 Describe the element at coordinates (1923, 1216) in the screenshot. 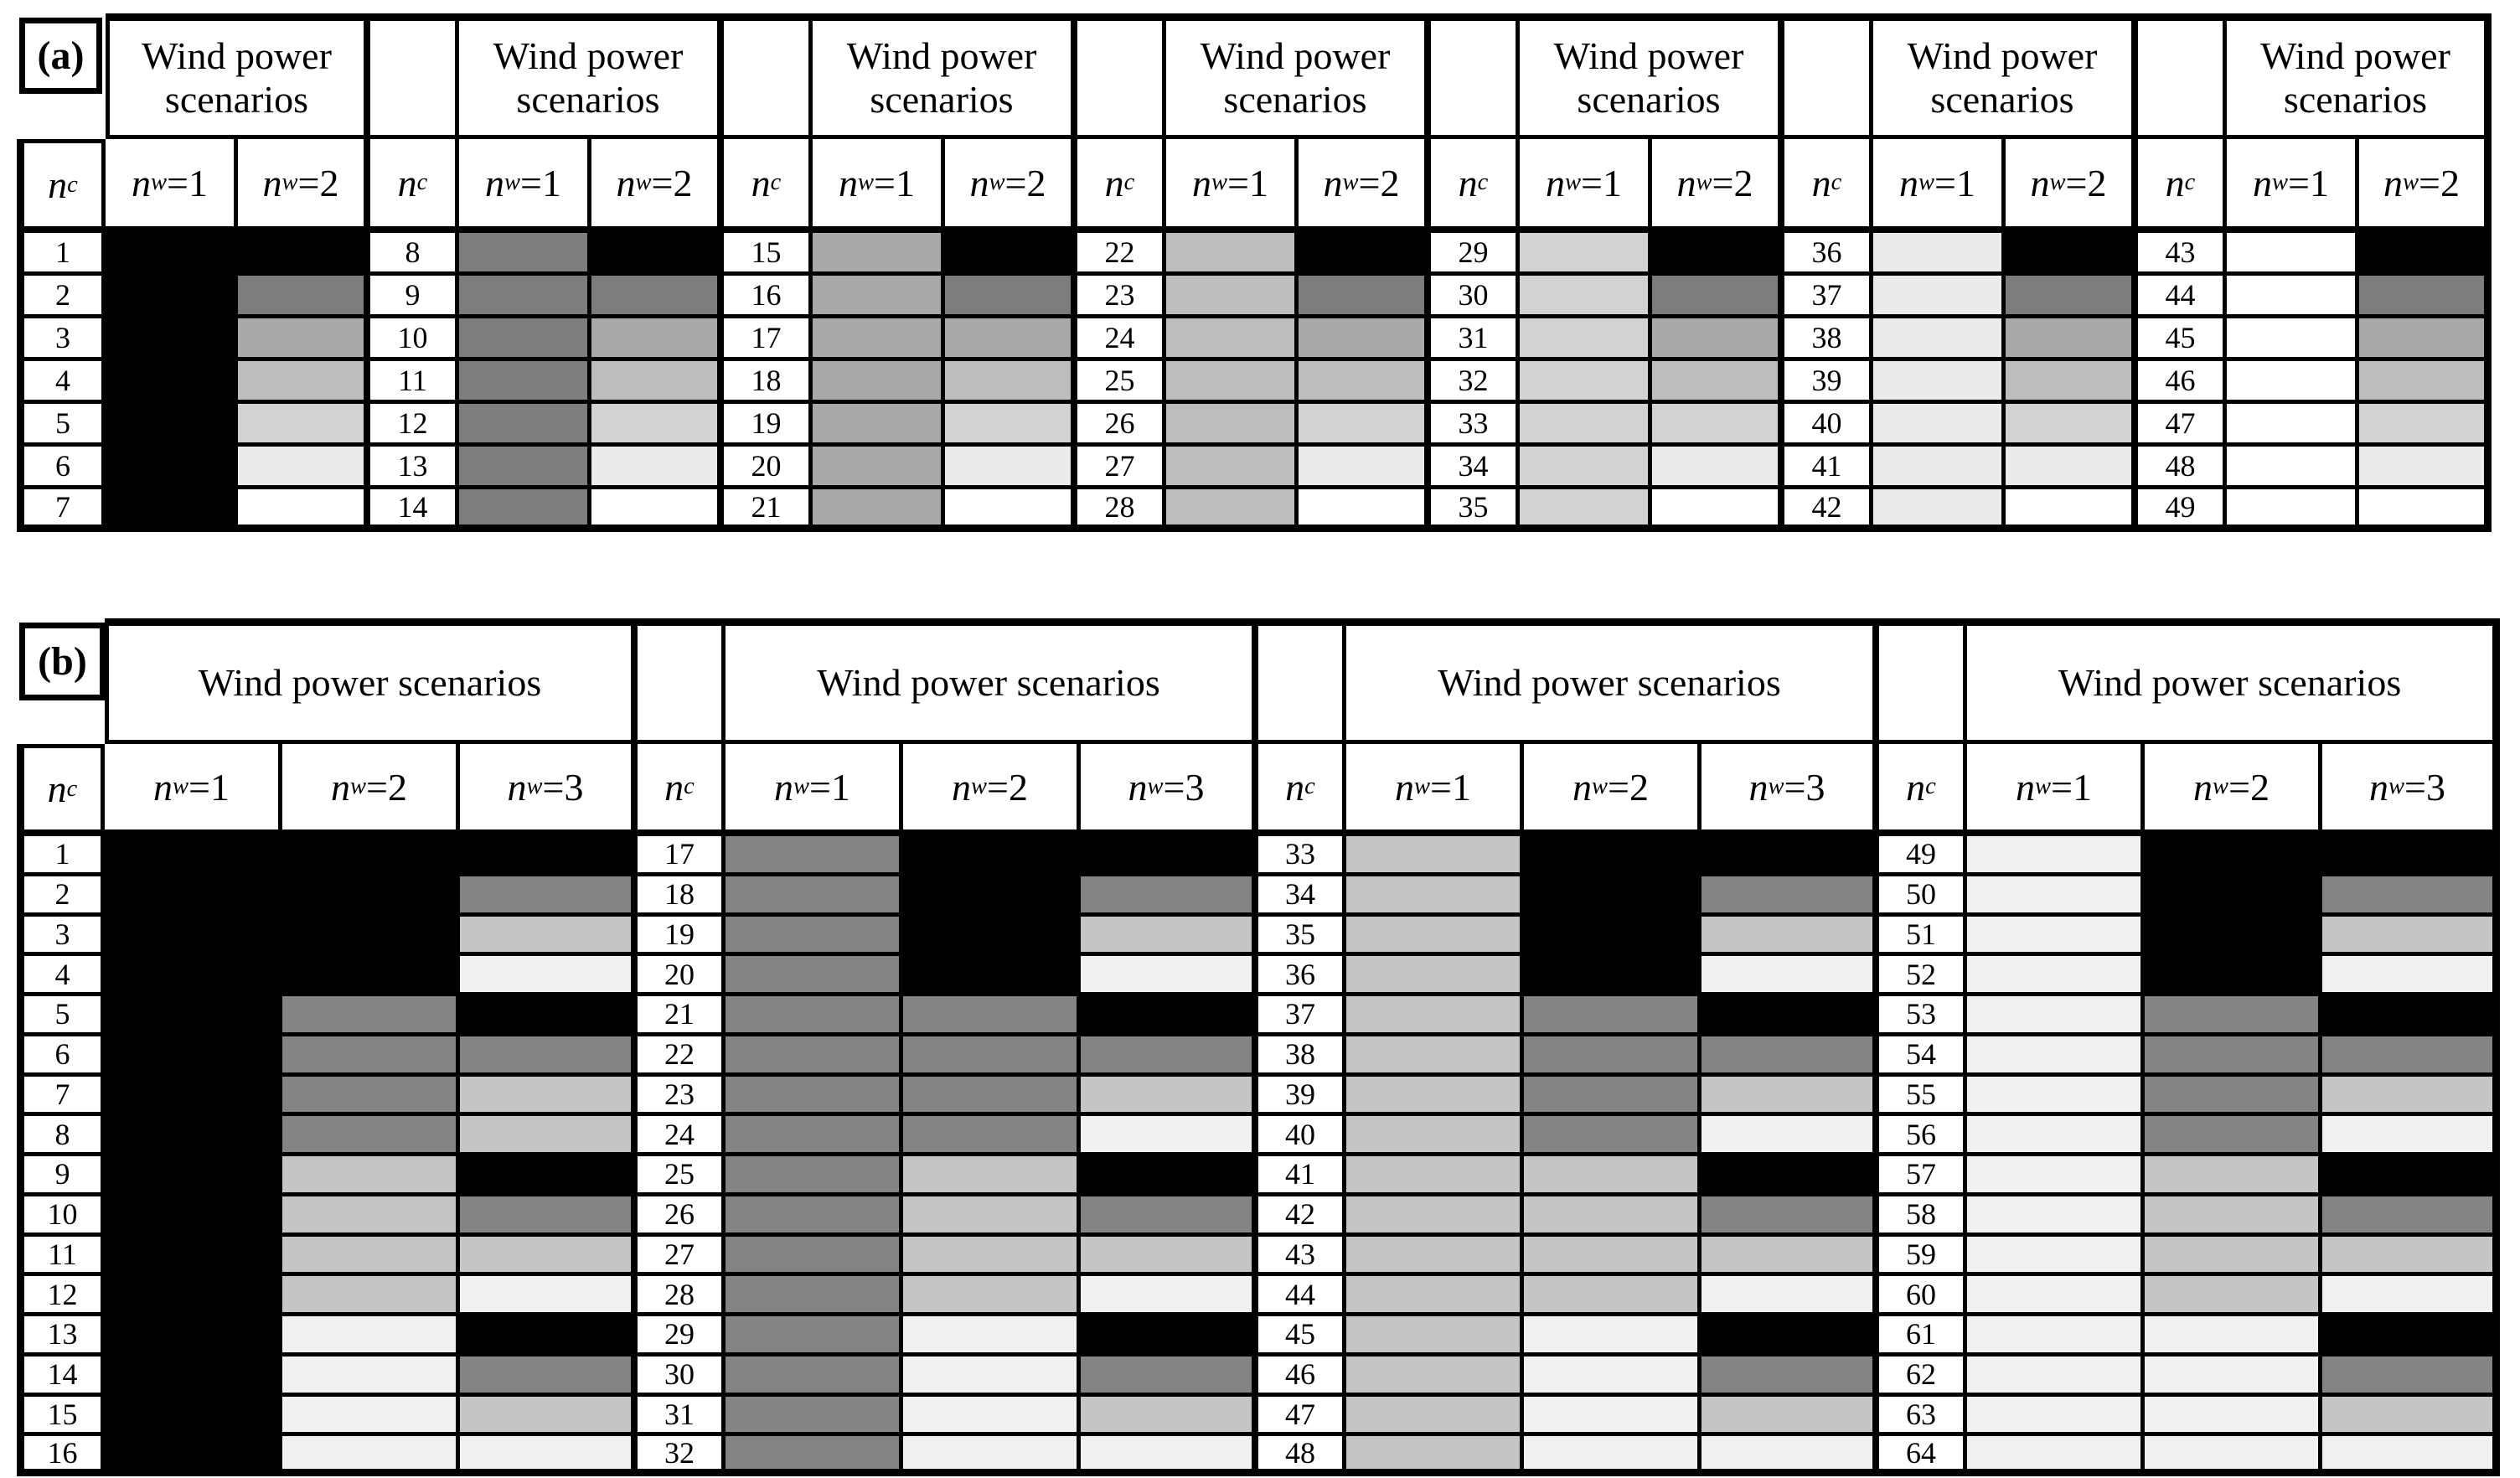

I see `row-number-cell: 58` at that location.